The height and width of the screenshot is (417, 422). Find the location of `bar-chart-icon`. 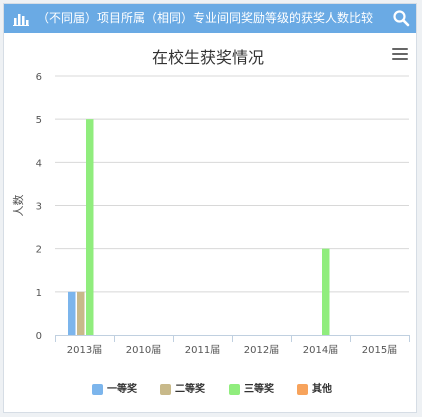

bar-chart-icon is located at coordinates (21, 20).